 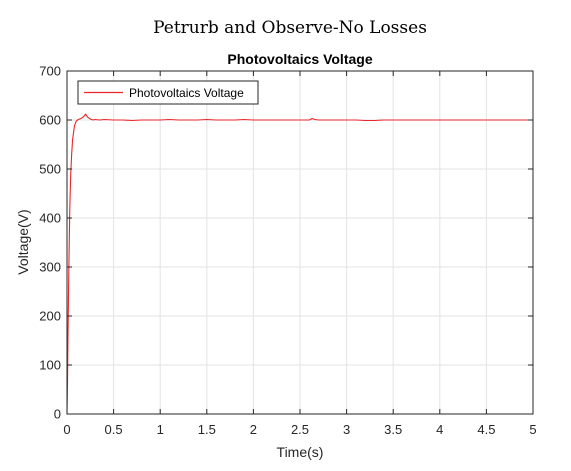 What do you see at coordinates (50, 120) in the screenshot?
I see `y-tick-label: 600` at bounding box center [50, 120].